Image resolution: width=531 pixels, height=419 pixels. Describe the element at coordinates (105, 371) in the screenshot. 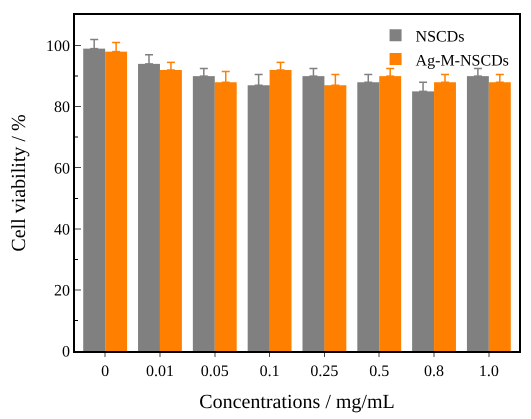

I see `x-tick-label: 0` at that location.